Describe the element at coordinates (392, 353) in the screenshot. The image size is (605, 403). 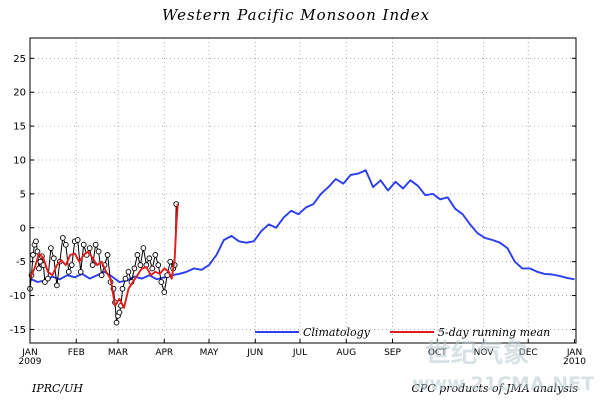
I see `x-tick-label: SEP` at that location.